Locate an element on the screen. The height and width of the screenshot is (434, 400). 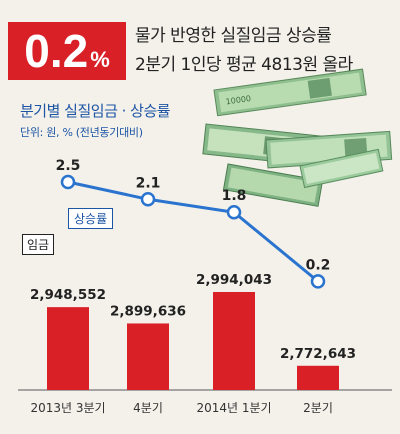
unit-note: 단위: 원, % (전년동기대비) is located at coordinates (81, 132).